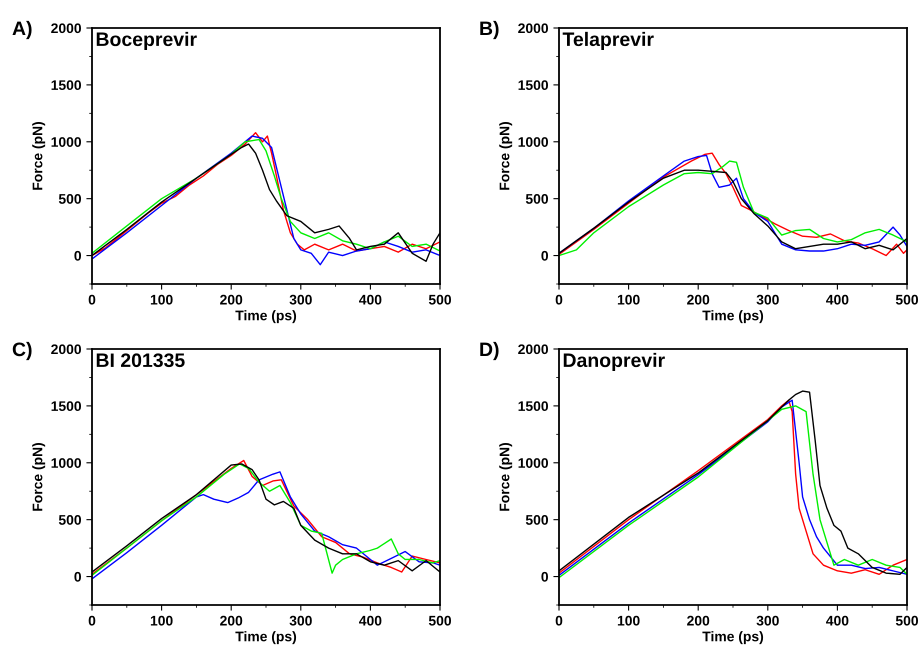  I want to click on chart-title: Danoprevir, so click(614, 361).